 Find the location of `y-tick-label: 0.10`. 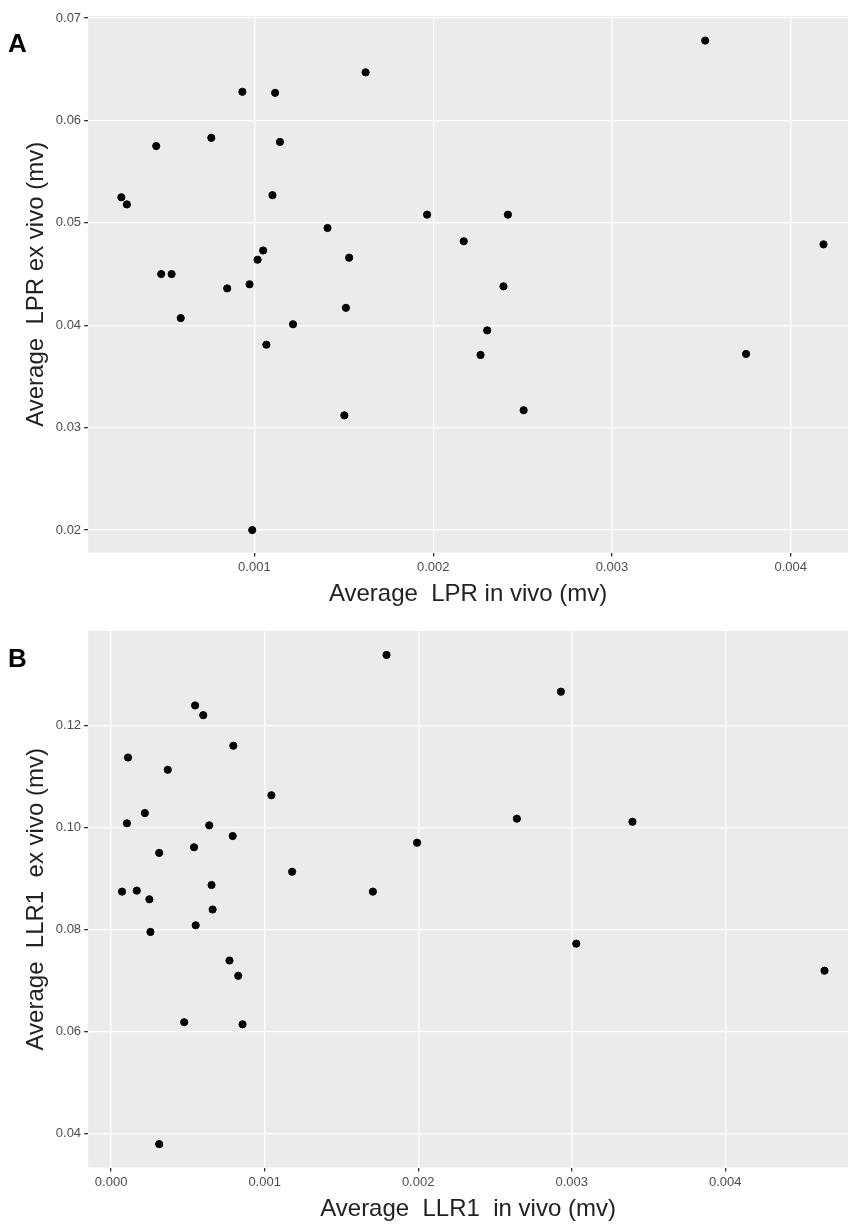

y-tick-label: 0.10 is located at coordinates (68, 826).